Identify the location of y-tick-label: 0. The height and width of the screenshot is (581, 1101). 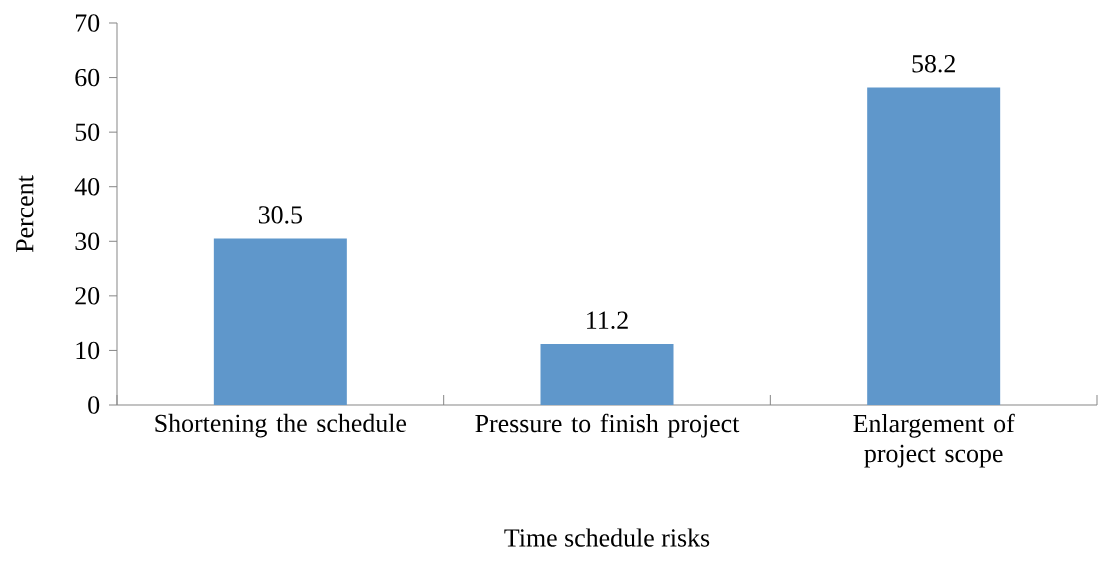
(94, 405).